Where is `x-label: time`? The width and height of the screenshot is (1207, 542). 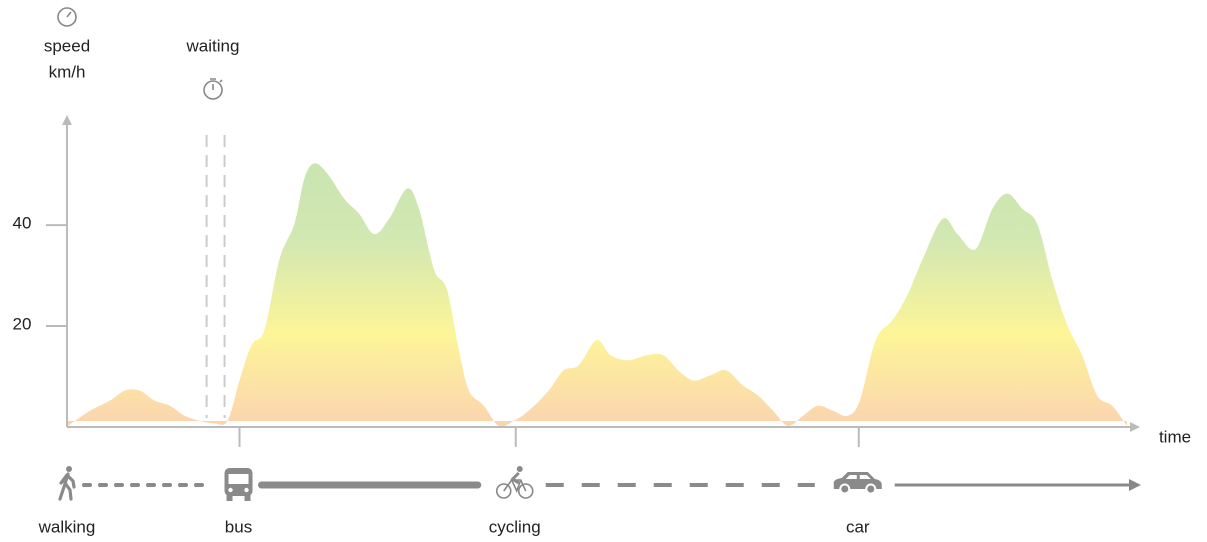
x-label: time is located at coordinates (1175, 436).